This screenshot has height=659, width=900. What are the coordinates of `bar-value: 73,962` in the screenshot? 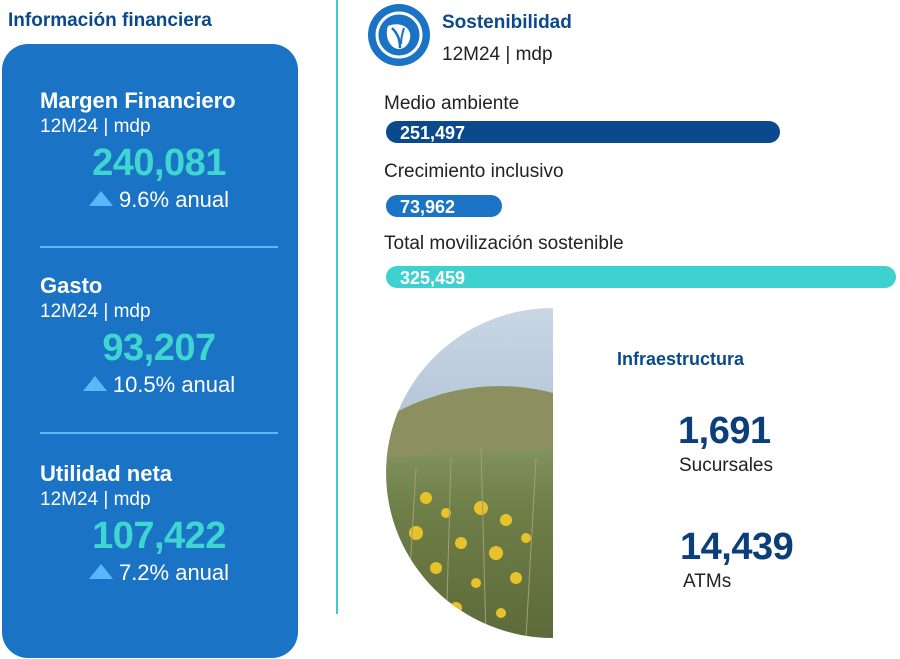 It's located at (428, 207).